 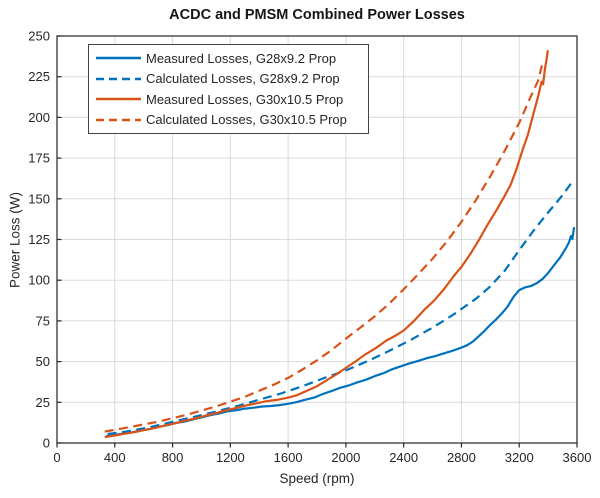 What do you see at coordinates (39, 36) in the screenshot?
I see `y-tick-label: 250` at bounding box center [39, 36].